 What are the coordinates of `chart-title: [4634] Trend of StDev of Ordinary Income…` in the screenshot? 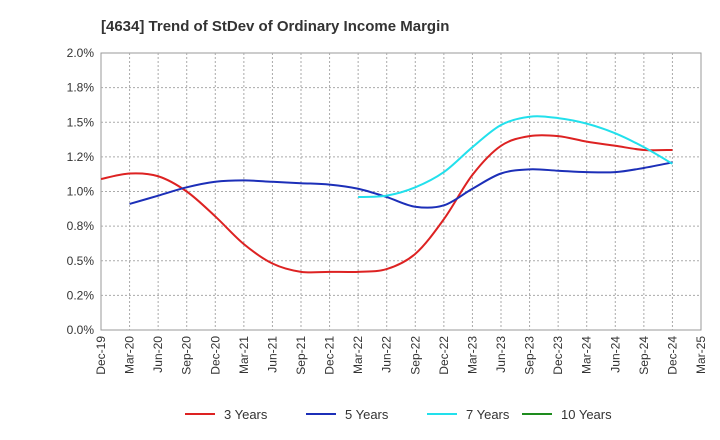 It's located at (275, 26).